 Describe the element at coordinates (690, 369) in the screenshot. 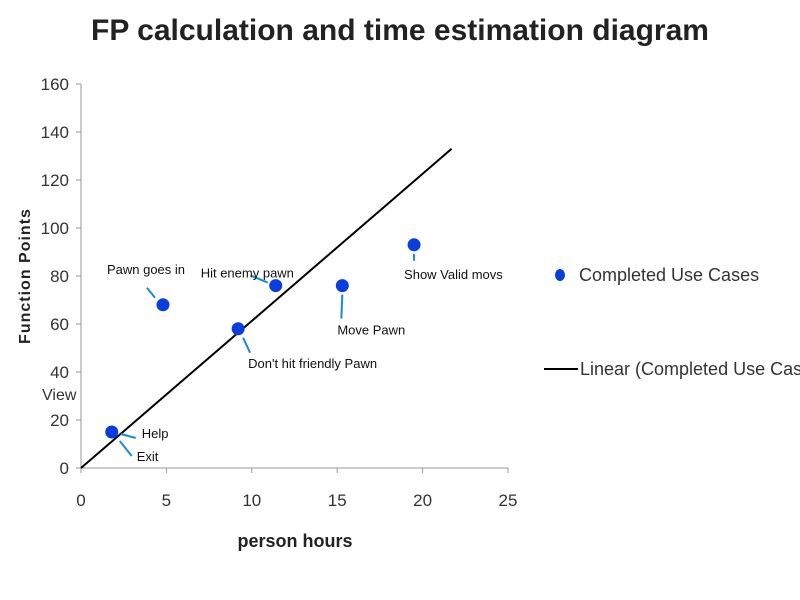

I see `legend-label-linear: Linear (Completed Use Cases)` at that location.